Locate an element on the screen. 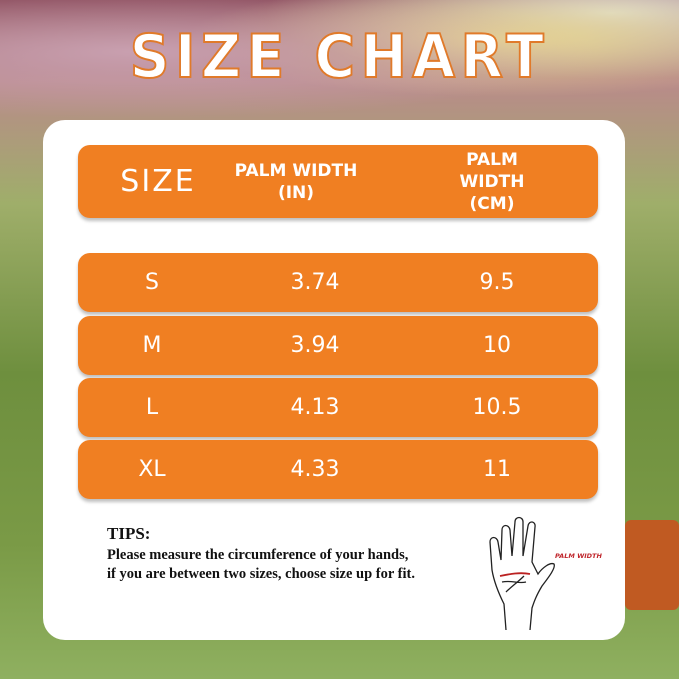  header-palm-cm: PALM WIDTH (CM) is located at coordinates (492, 182).